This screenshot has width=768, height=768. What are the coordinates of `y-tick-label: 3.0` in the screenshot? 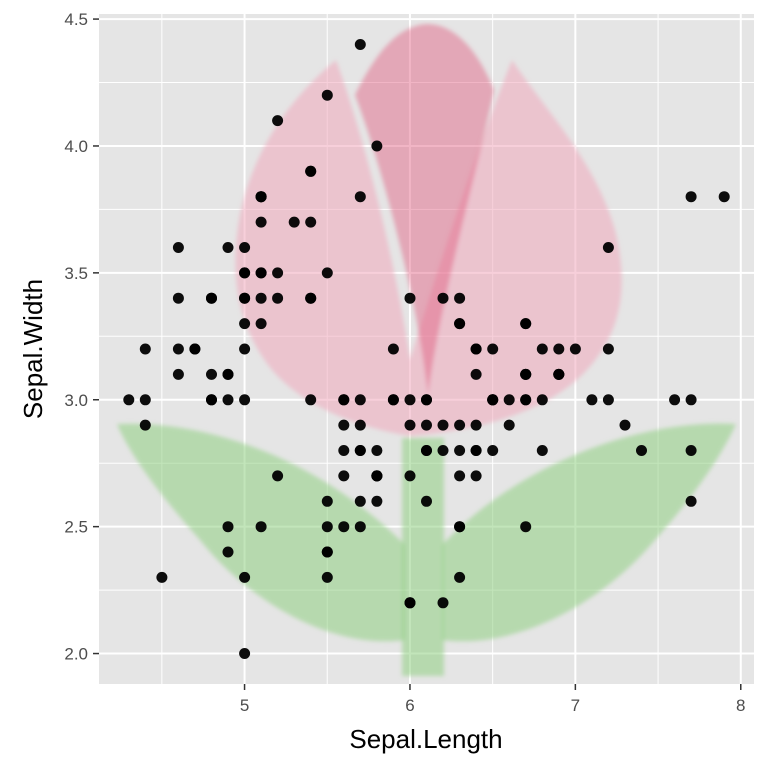 It's located at (76, 400).